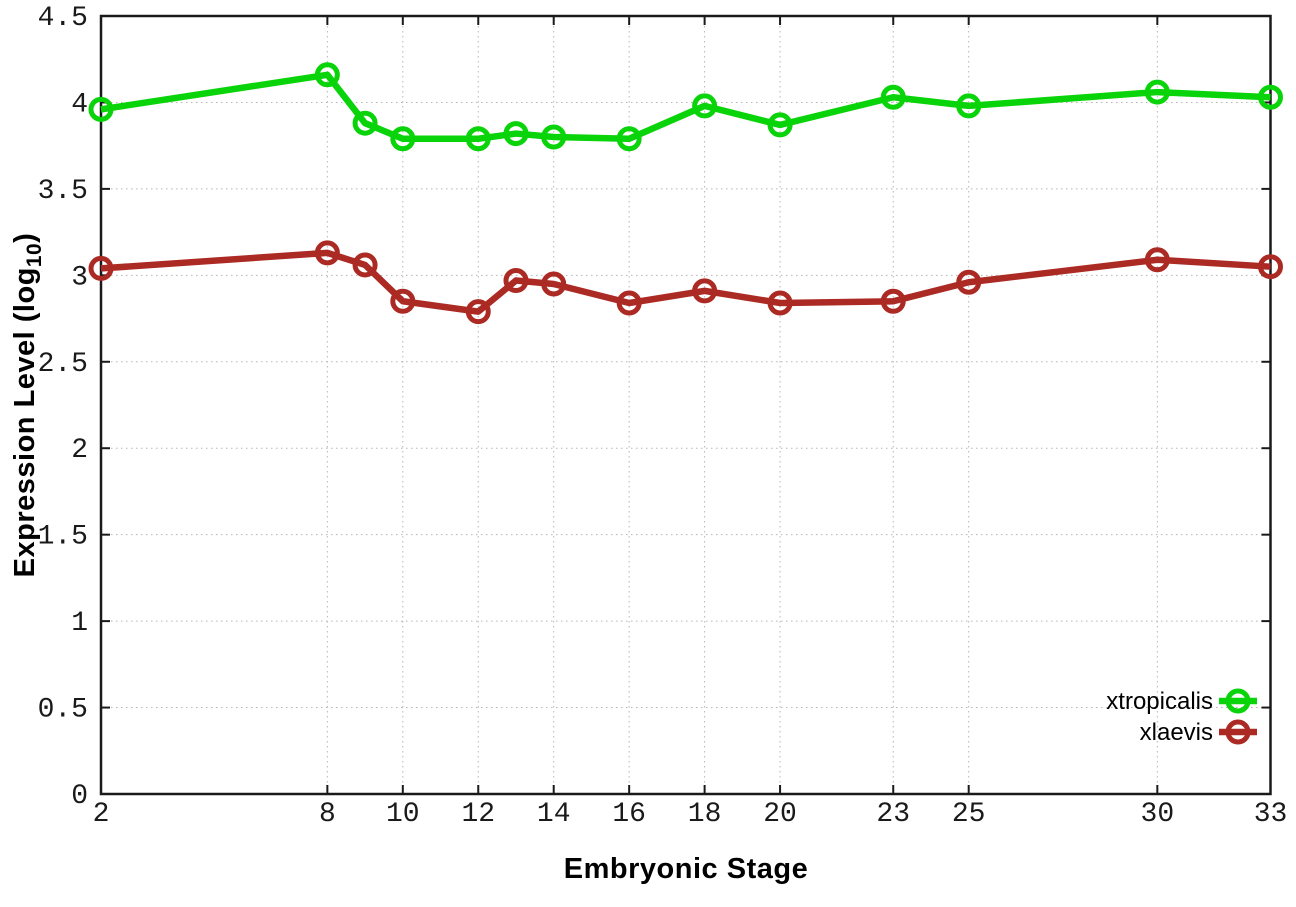 The height and width of the screenshot is (907, 1296). Describe the element at coordinates (554, 814) in the screenshot. I see `x-tick-label: 14` at that location.